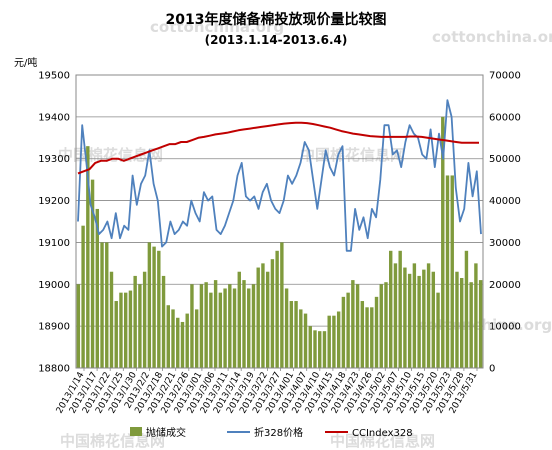 Image resolution: width=552 pixels, height=450 pixels. Describe the element at coordinates (505, 223) in the screenshot. I see `right-axis-tick-labels: 0 10000 20000 30000 40000 50000 60000 70000` at that location.